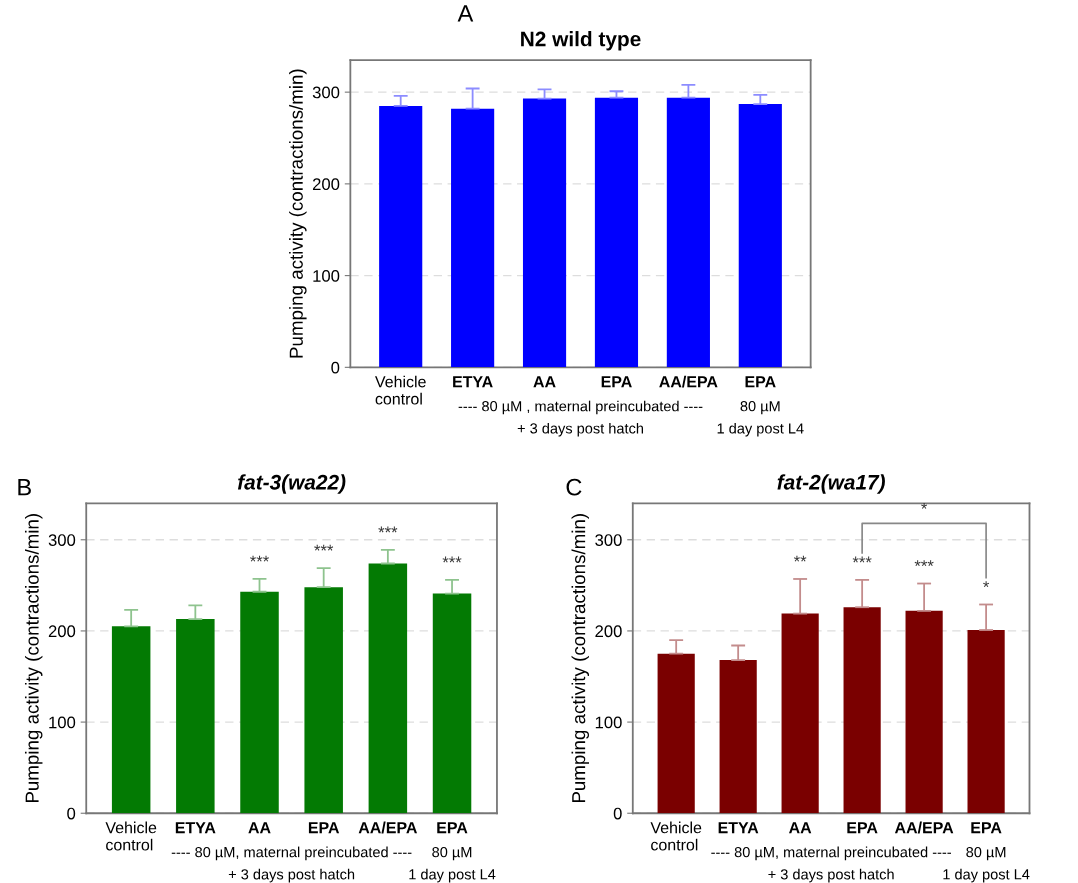  What do you see at coordinates (580, 407) in the screenshot?
I see `text: ---- 80 µM , maternal preincubated ----` at bounding box center [580, 407].